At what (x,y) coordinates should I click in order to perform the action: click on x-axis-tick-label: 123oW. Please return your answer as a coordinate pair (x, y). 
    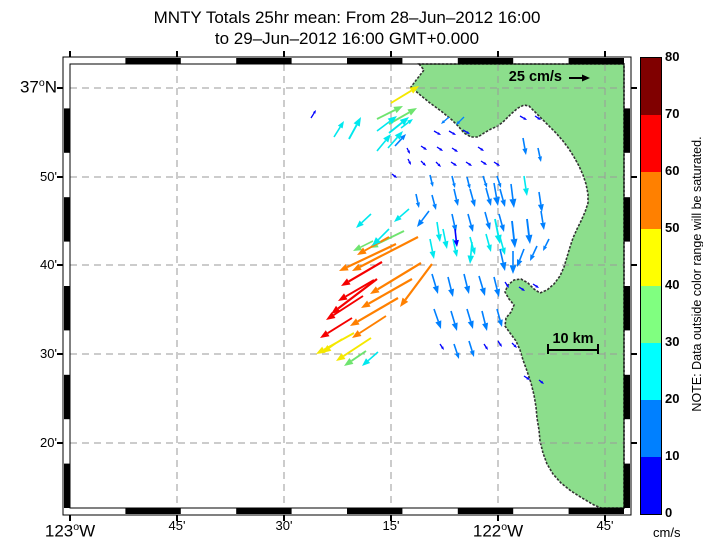
    Looking at the image, I should click on (70, 531).